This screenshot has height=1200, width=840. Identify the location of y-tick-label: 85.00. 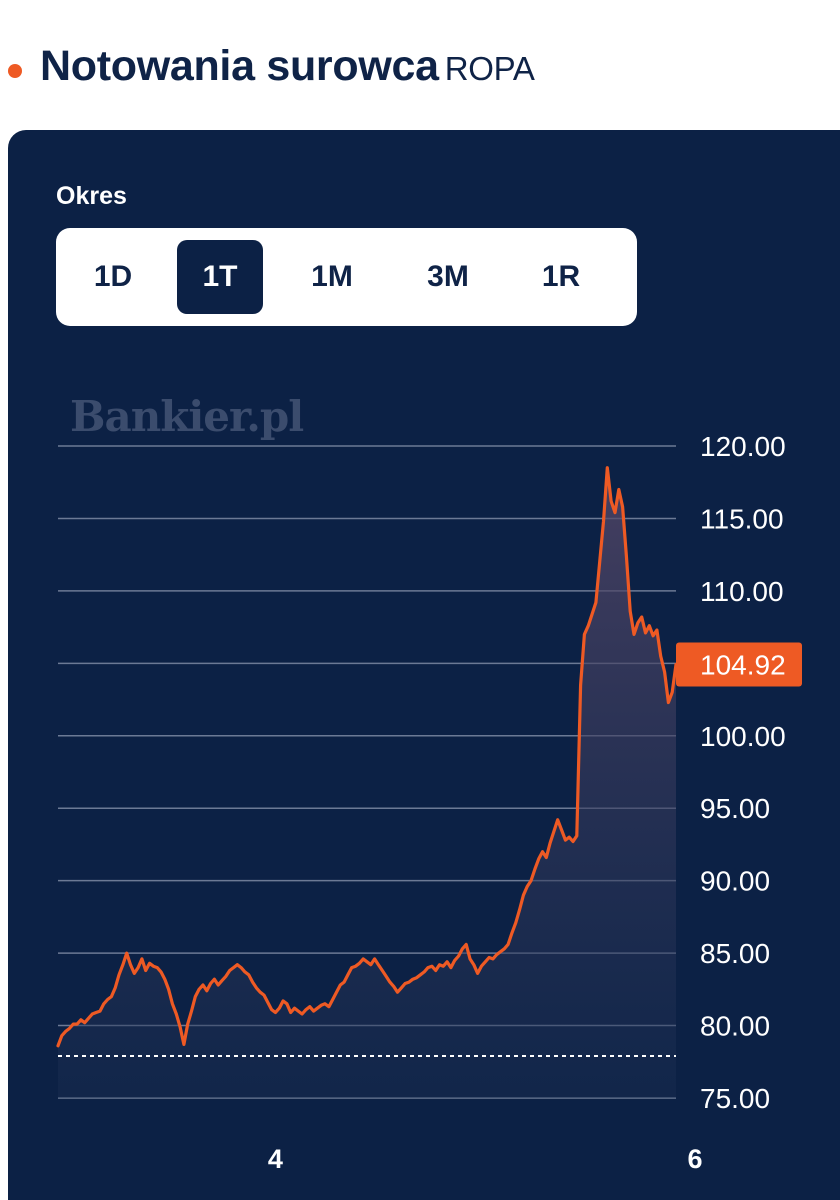
(735, 953).